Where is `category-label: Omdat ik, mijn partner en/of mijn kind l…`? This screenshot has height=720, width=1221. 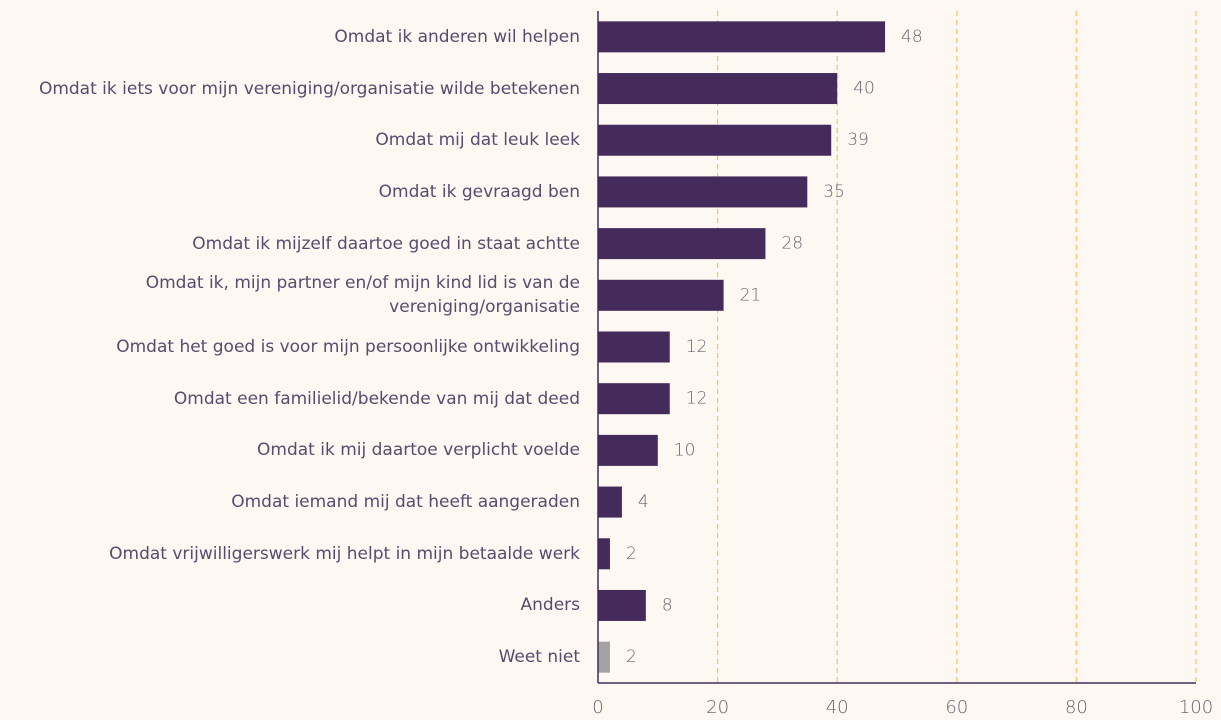
category-label: Omdat ik, mijn partner en/of mijn kind l… is located at coordinates (362, 295).